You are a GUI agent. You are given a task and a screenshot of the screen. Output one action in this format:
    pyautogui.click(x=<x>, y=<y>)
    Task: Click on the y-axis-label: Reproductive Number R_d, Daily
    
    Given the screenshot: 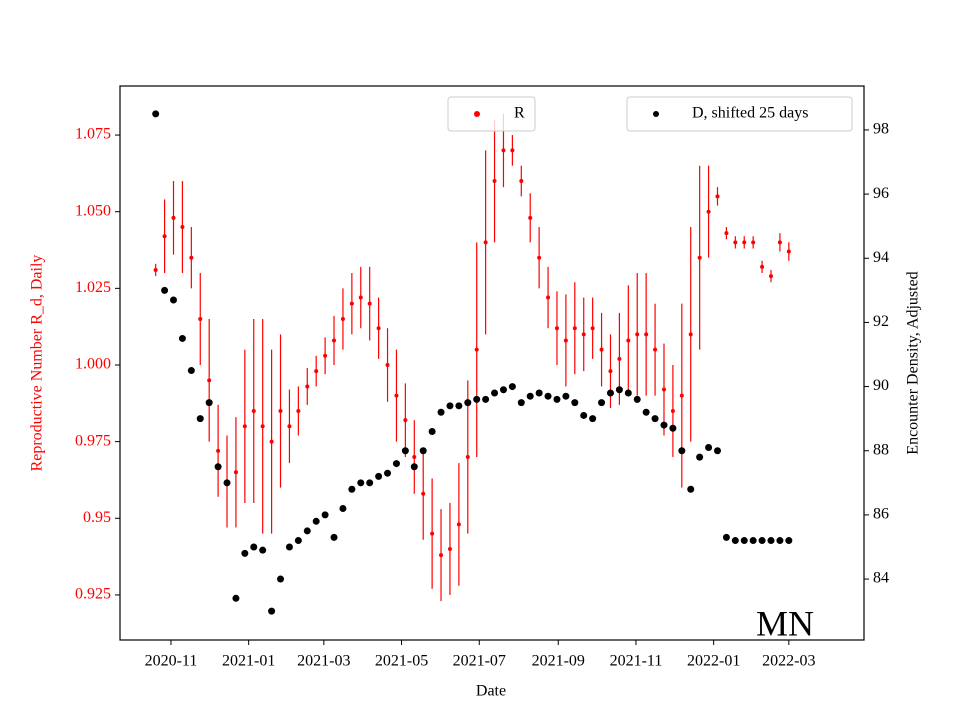 What is the action you would take?
    pyautogui.click(x=37, y=363)
    